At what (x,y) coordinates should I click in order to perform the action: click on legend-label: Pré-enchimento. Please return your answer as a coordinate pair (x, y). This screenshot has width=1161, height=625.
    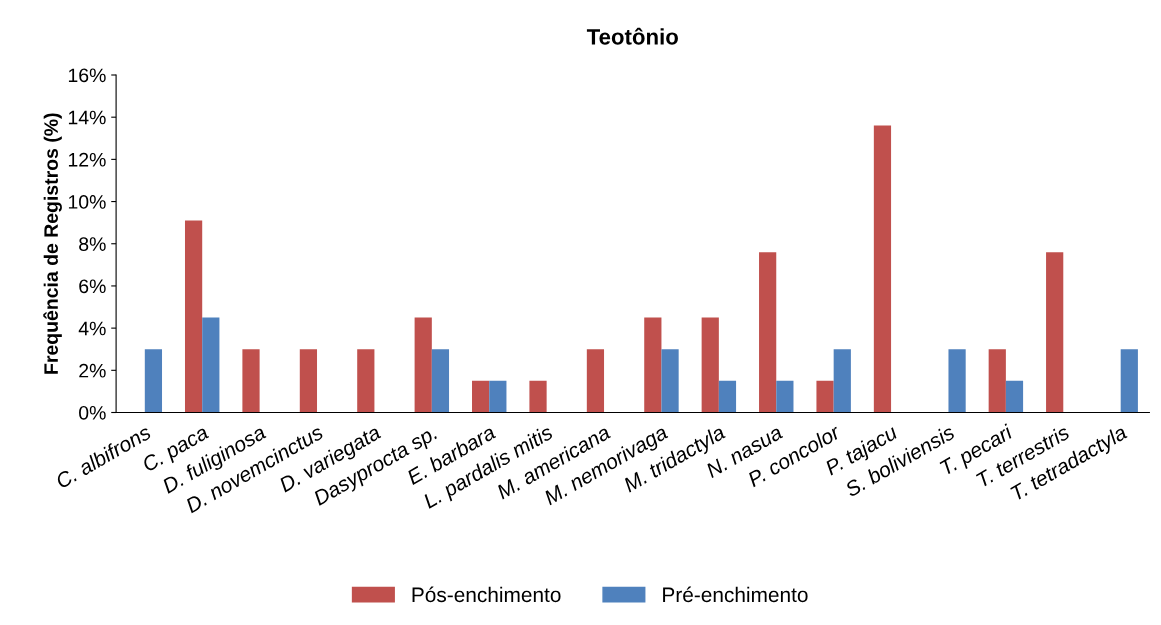
    Looking at the image, I should click on (735, 594).